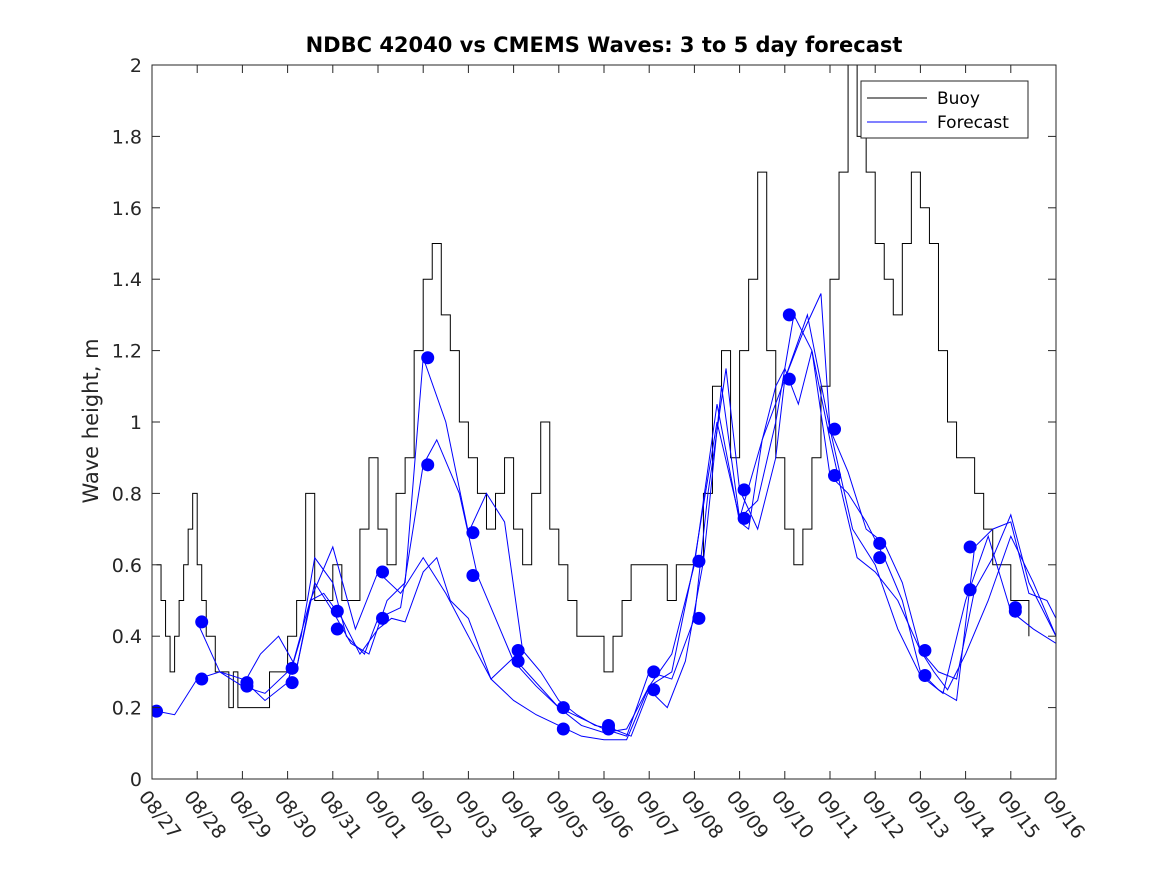 This screenshot has height=875, width=1167. I want to click on y-tick-label: 0.8, so click(127, 494).